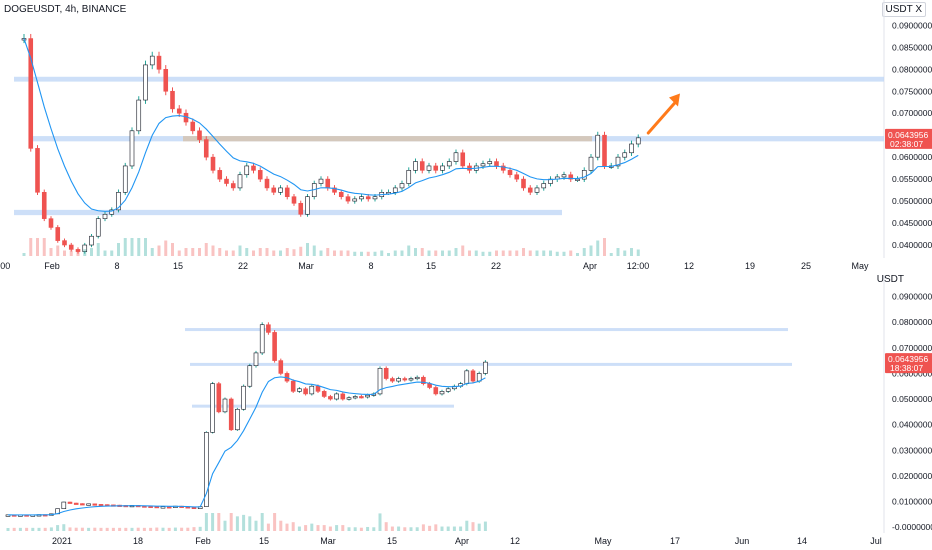 This screenshot has height=550, width=932. What do you see at coordinates (912, 502) in the screenshot?
I see `y-tick-label: 0.0100000` at bounding box center [912, 502].